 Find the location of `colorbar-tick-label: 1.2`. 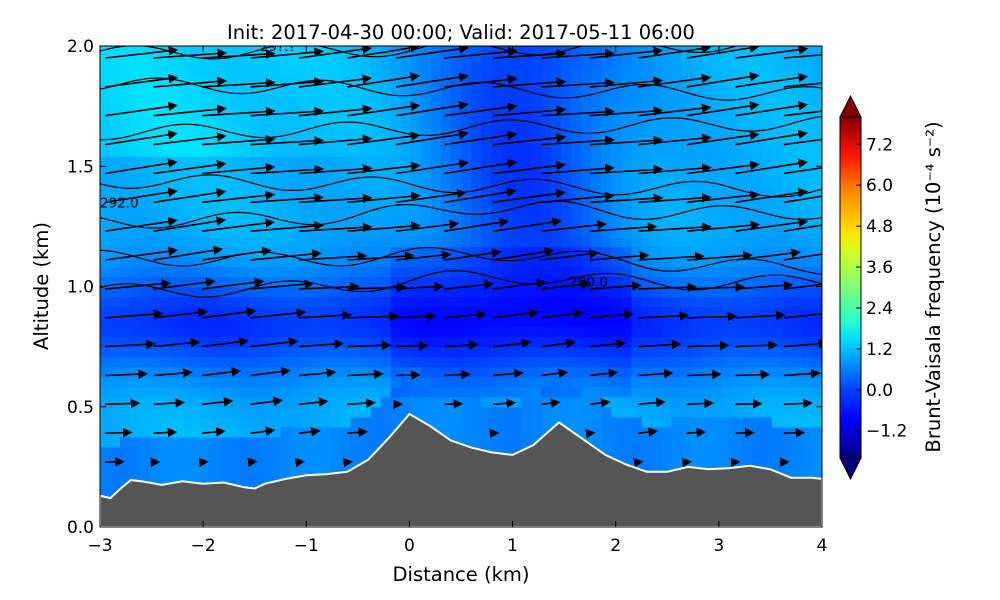

colorbar-tick-label: 1.2 is located at coordinates (879, 350).